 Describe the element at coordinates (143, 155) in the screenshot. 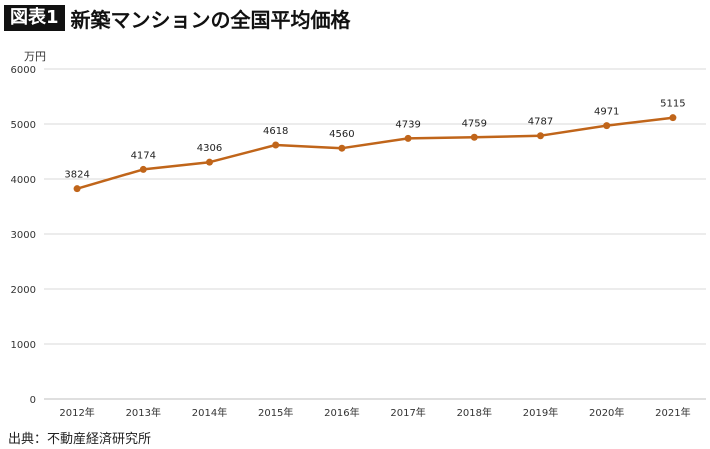

I see `data-label: 4174` at that location.